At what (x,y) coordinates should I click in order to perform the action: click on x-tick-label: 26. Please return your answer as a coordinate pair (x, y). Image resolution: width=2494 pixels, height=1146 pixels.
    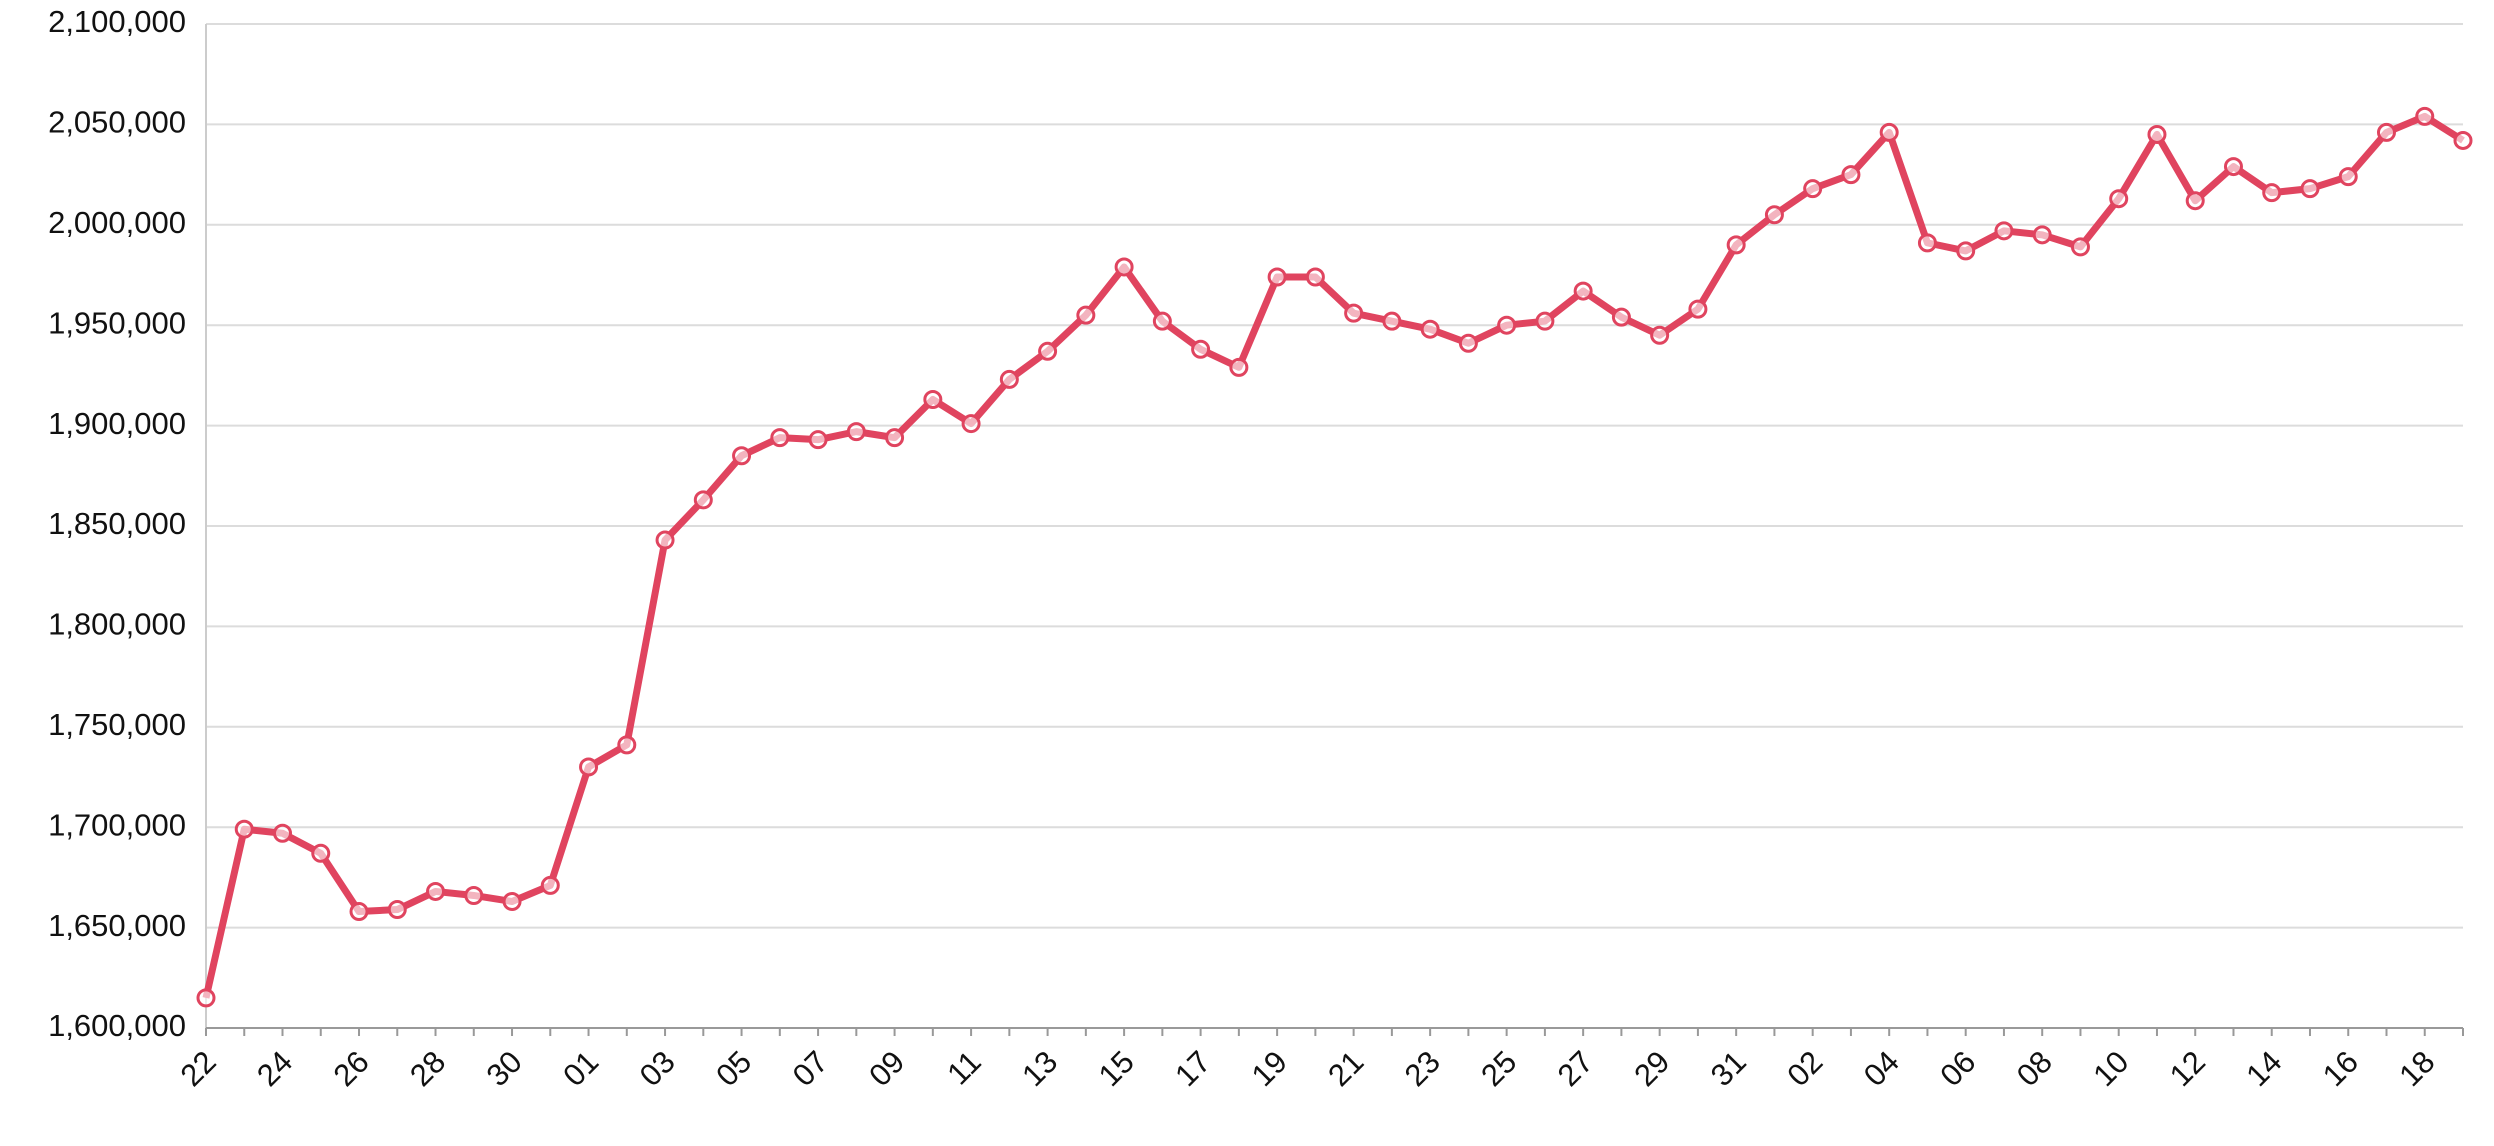
    Looking at the image, I should click on (351, 1068).